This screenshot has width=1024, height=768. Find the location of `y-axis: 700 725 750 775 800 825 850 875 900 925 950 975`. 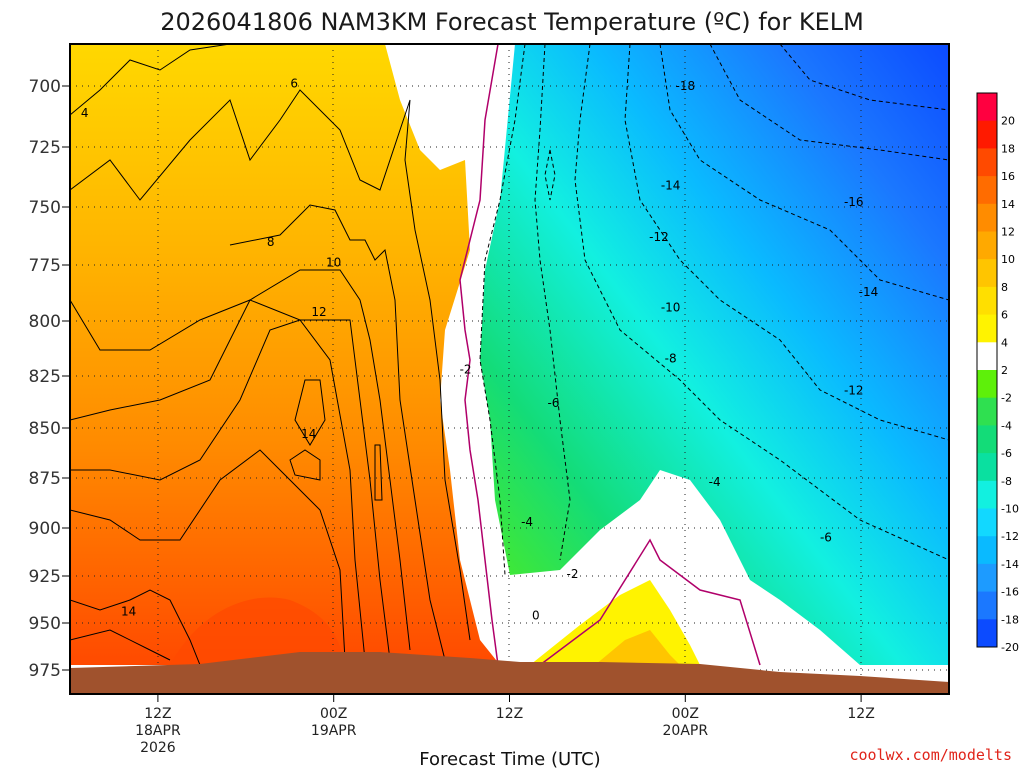

y-axis: 700 725 750 775 800 825 850 875 900 925 950 975 is located at coordinates (49, 379).